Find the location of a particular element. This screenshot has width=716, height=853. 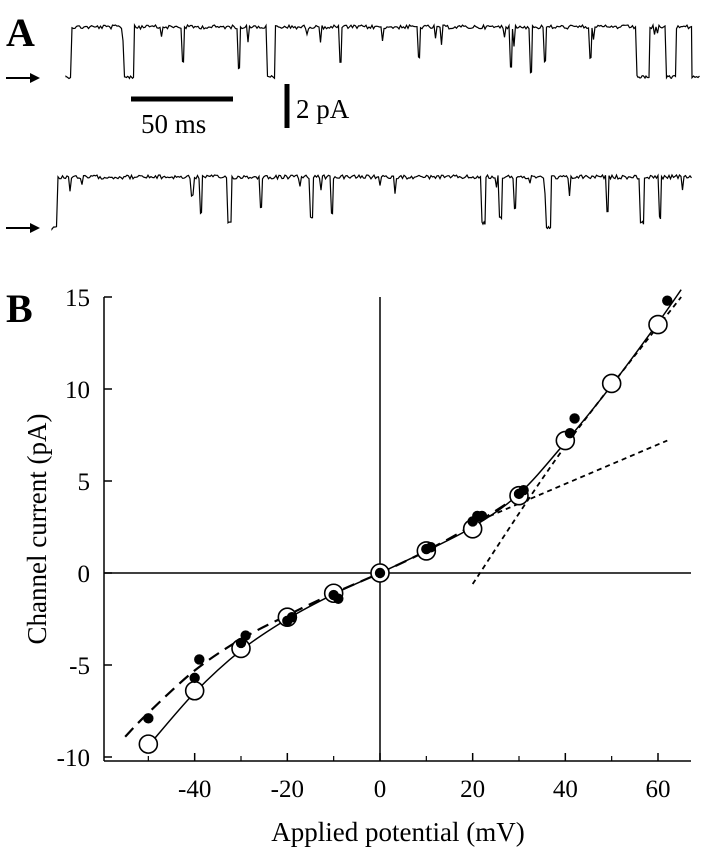

x-tick-label: -20 is located at coordinates (287, 789).